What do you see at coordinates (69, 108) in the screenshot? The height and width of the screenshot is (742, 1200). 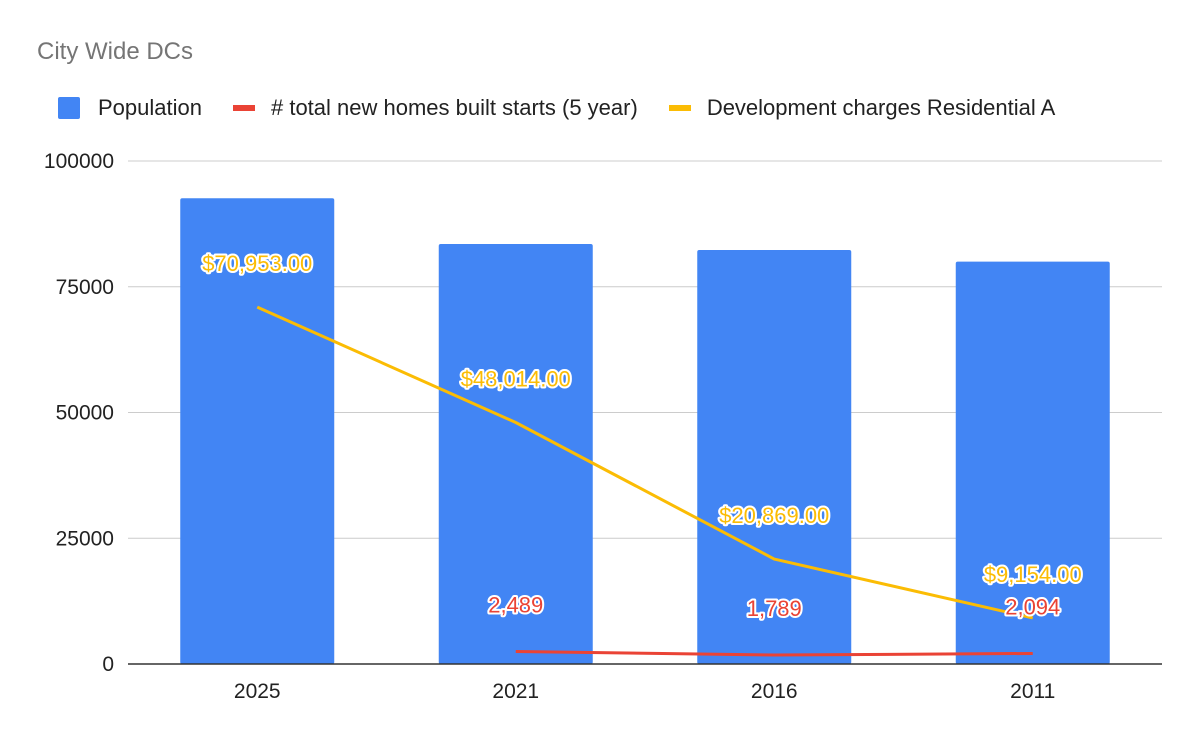 I see `legend-swatch-population` at bounding box center [69, 108].